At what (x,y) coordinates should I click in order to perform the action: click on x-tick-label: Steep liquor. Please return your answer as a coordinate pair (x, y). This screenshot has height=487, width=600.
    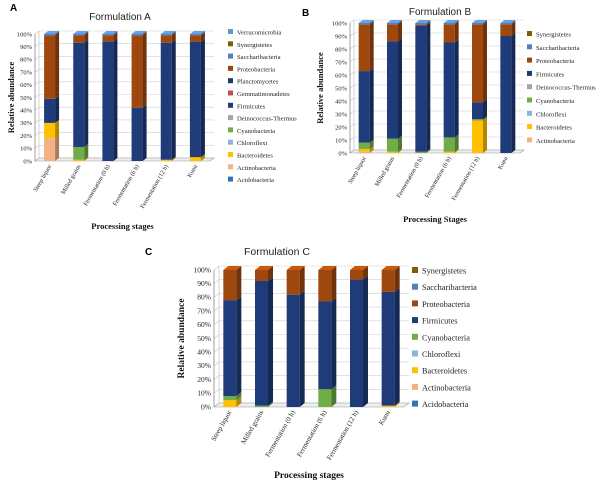
    Looking at the image, I should click on (42, 179).